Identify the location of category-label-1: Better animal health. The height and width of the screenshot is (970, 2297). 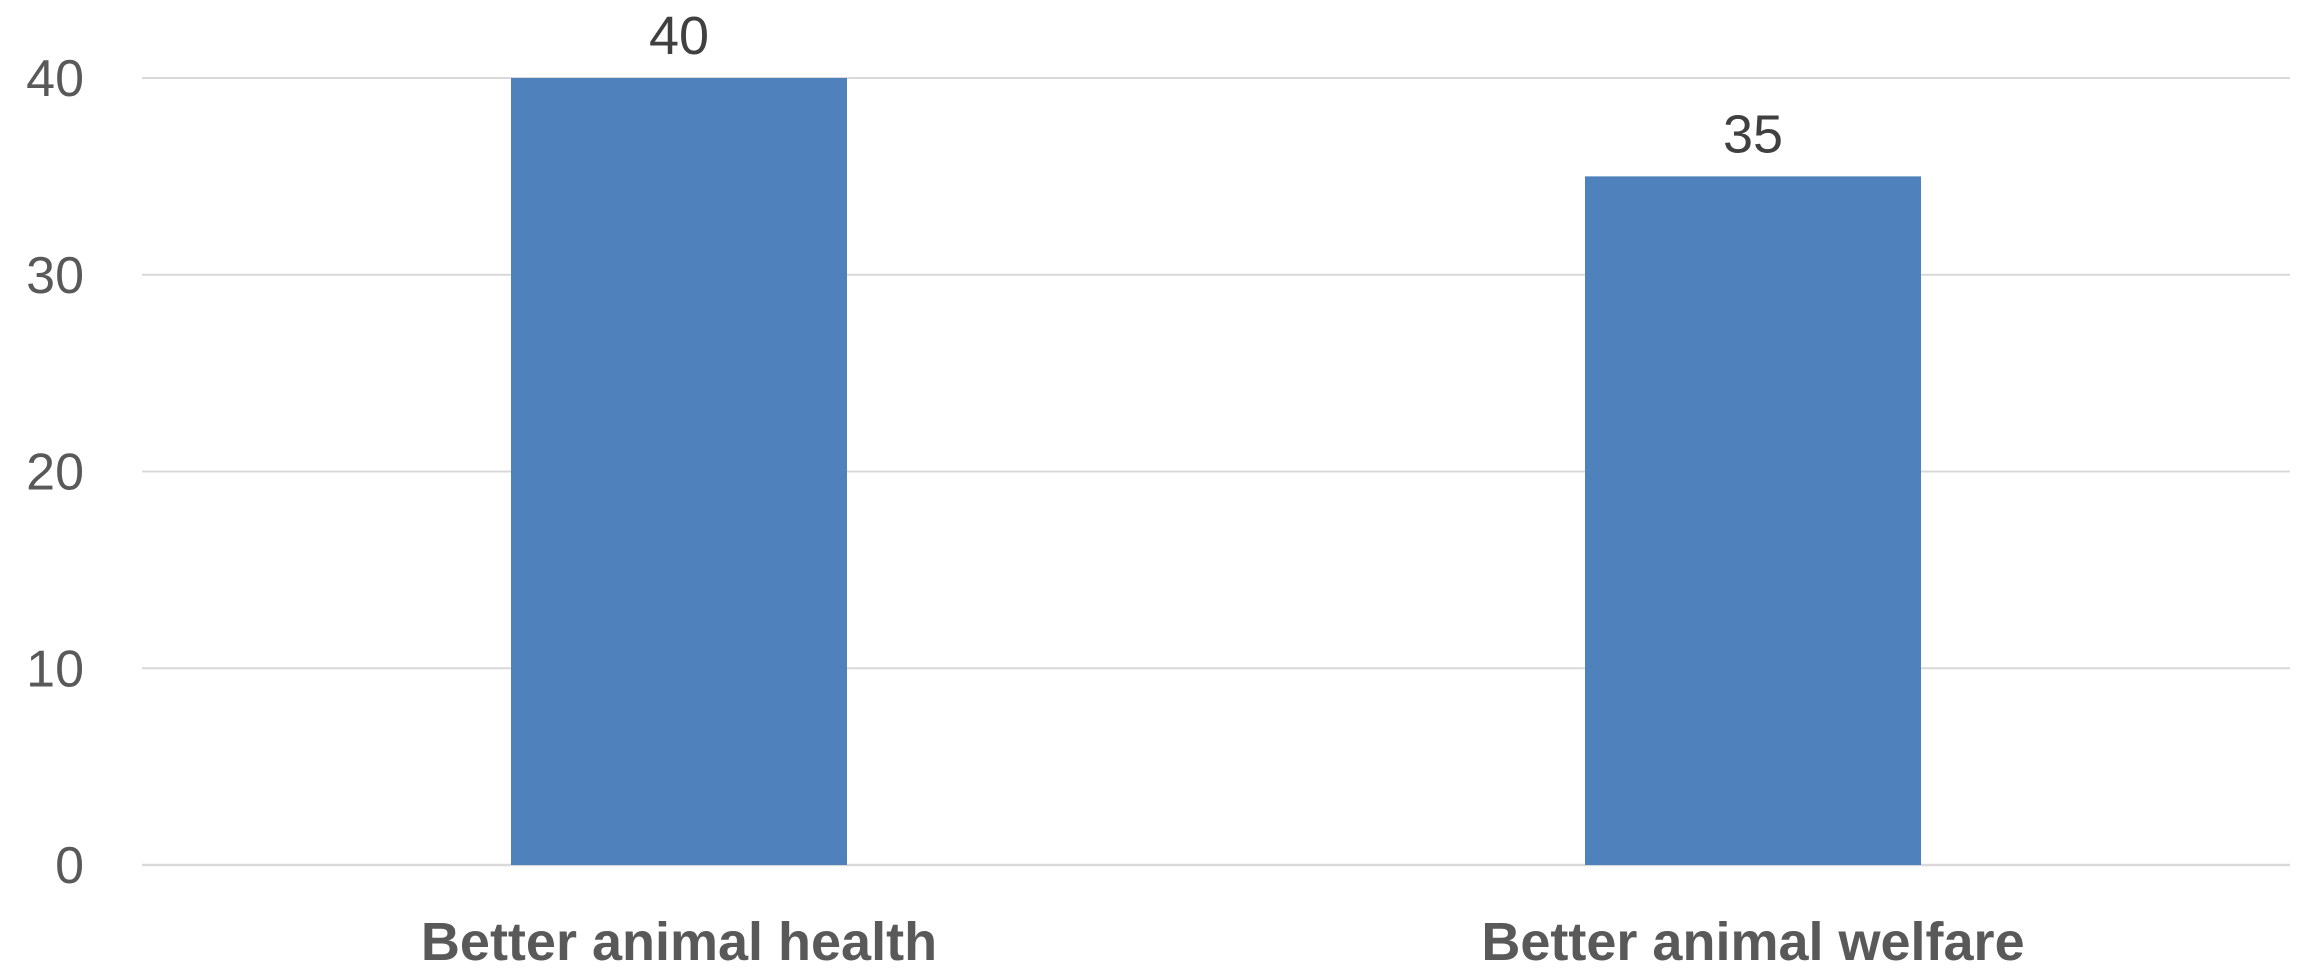
(679, 941).